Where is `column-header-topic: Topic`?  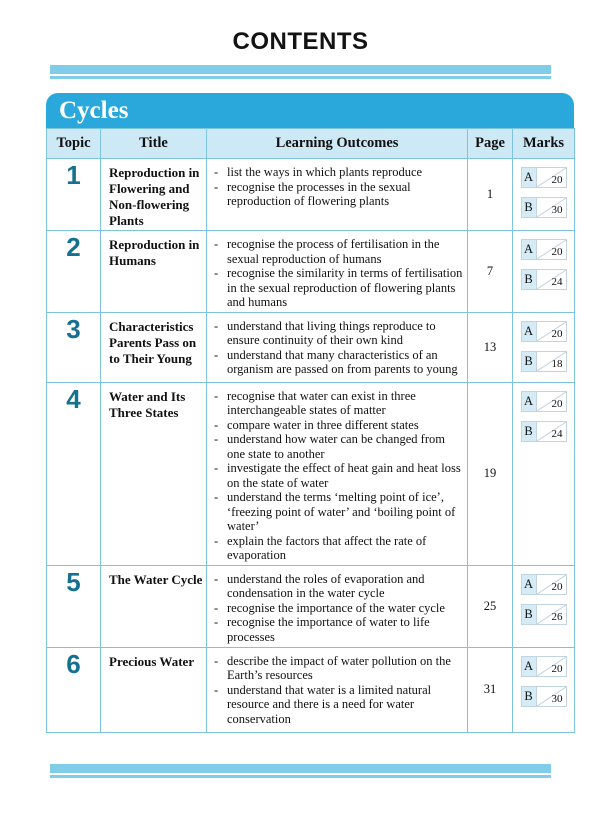 column-header-topic: Topic is located at coordinates (73, 143).